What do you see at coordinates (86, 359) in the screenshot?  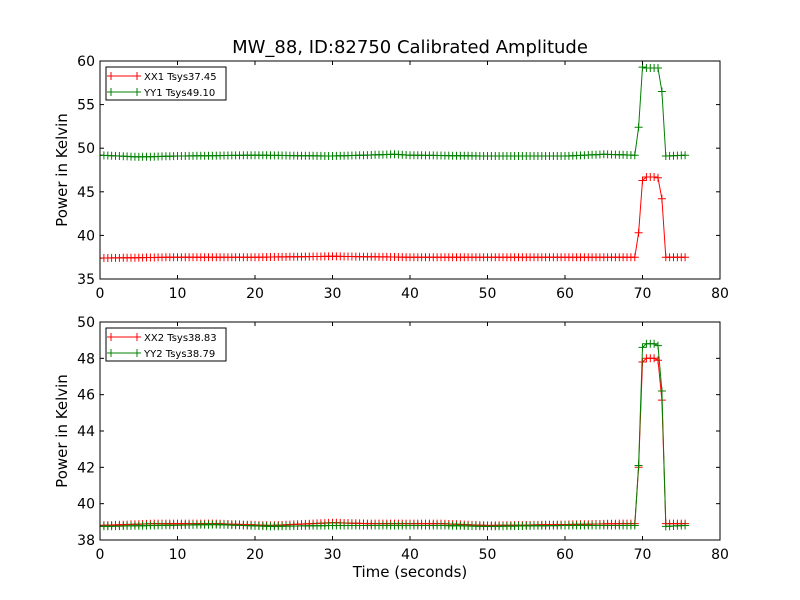 I see `y-tick-label: 48` at bounding box center [86, 359].